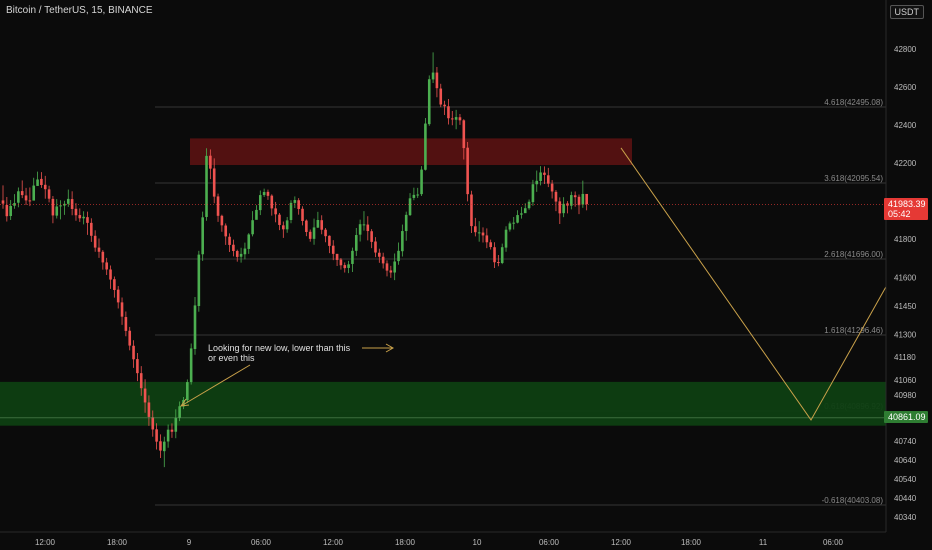 Image resolution: width=932 pixels, height=550 pixels. I want to click on x-tick-label-2: 9, so click(189, 542).